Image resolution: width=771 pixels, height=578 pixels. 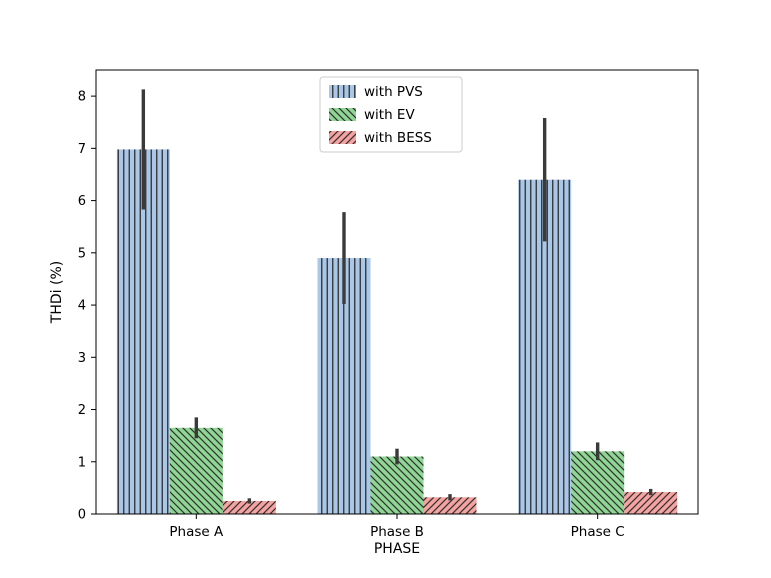 What do you see at coordinates (82, 358) in the screenshot?
I see `y-tick-label: 3` at bounding box center [82, 358].